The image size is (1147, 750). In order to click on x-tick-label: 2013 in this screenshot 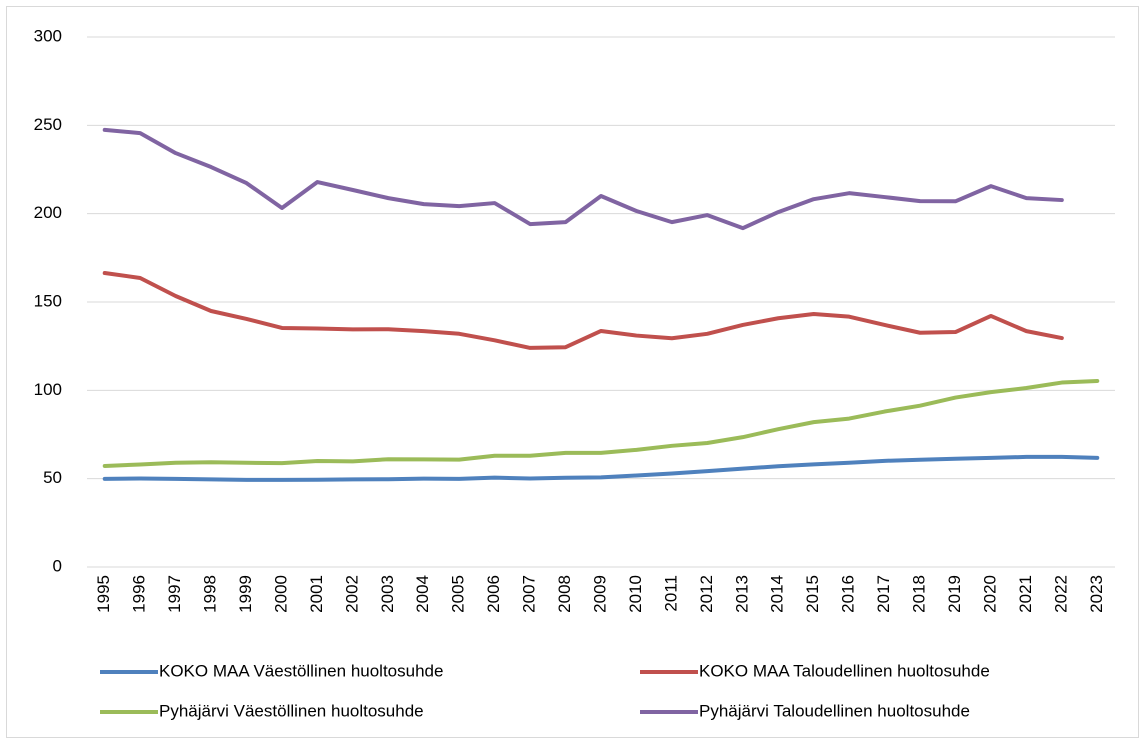, I will do `click(741, 594)`.